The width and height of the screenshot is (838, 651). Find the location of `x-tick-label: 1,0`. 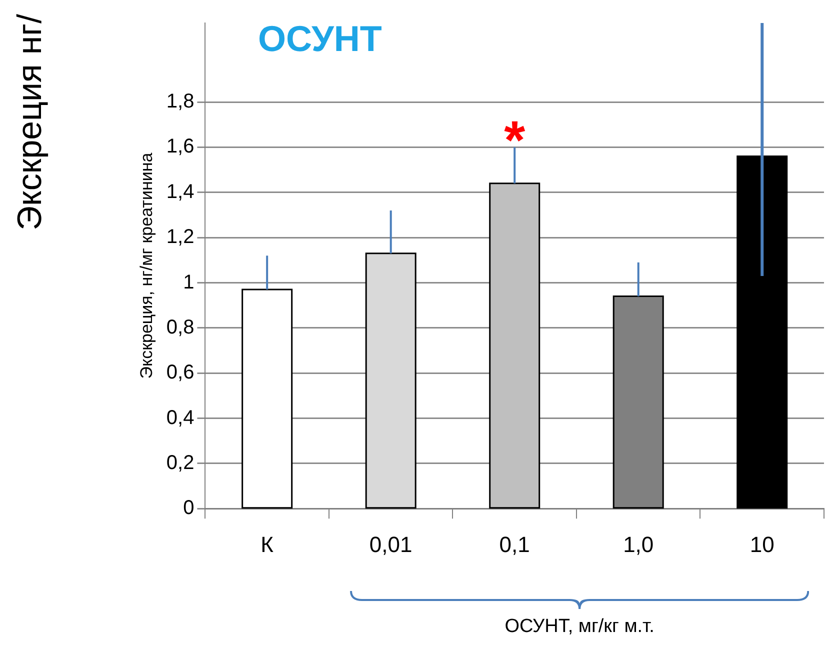

x-tick-label: 1,0 is located at coordinates (638, 544).